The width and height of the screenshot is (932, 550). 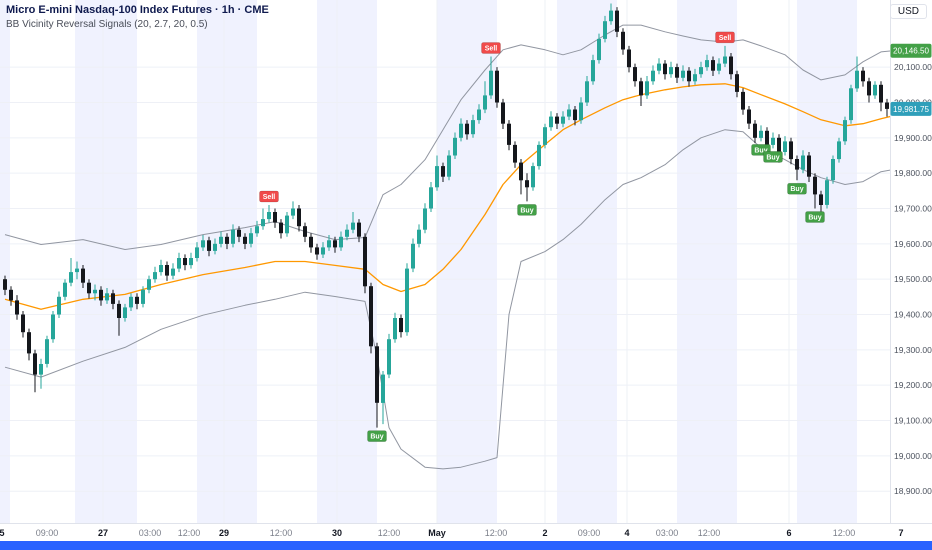 What do you see at coordinates (913, 279) in the screenshot?
I see `svg-text: 19,500.00` at bounding box center [913, 279].